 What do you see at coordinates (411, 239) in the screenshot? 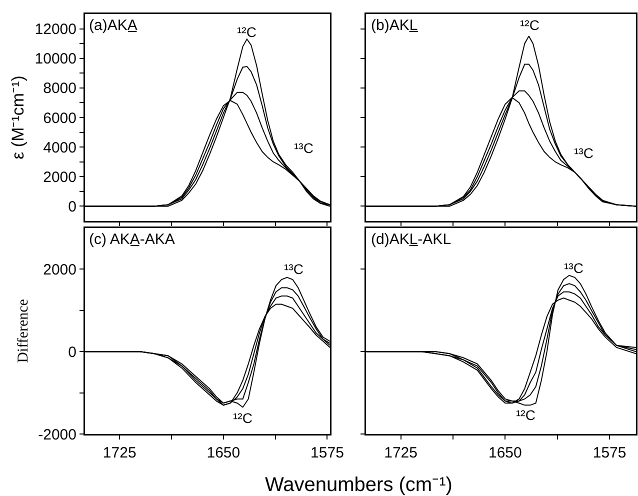
I see `chart-title: (d)AKL̲-AKL` at bounding box center [411, 239].